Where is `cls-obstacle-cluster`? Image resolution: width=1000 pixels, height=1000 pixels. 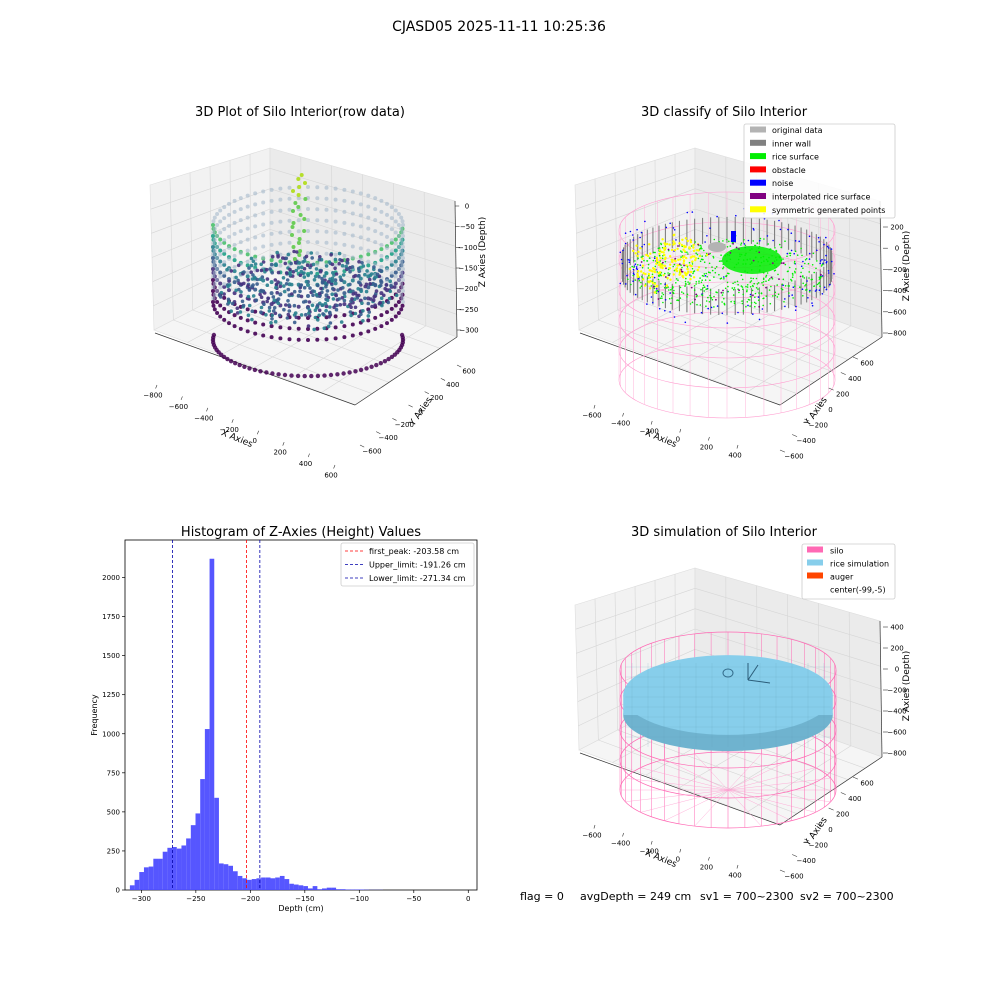 cls-obstacle-cluster is located at coordinates (733, 236).